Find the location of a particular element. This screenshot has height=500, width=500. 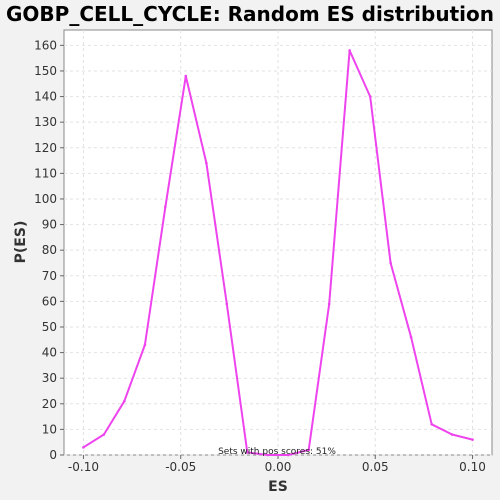

y-tick-label: 20 is located at coordinates (49, 404).